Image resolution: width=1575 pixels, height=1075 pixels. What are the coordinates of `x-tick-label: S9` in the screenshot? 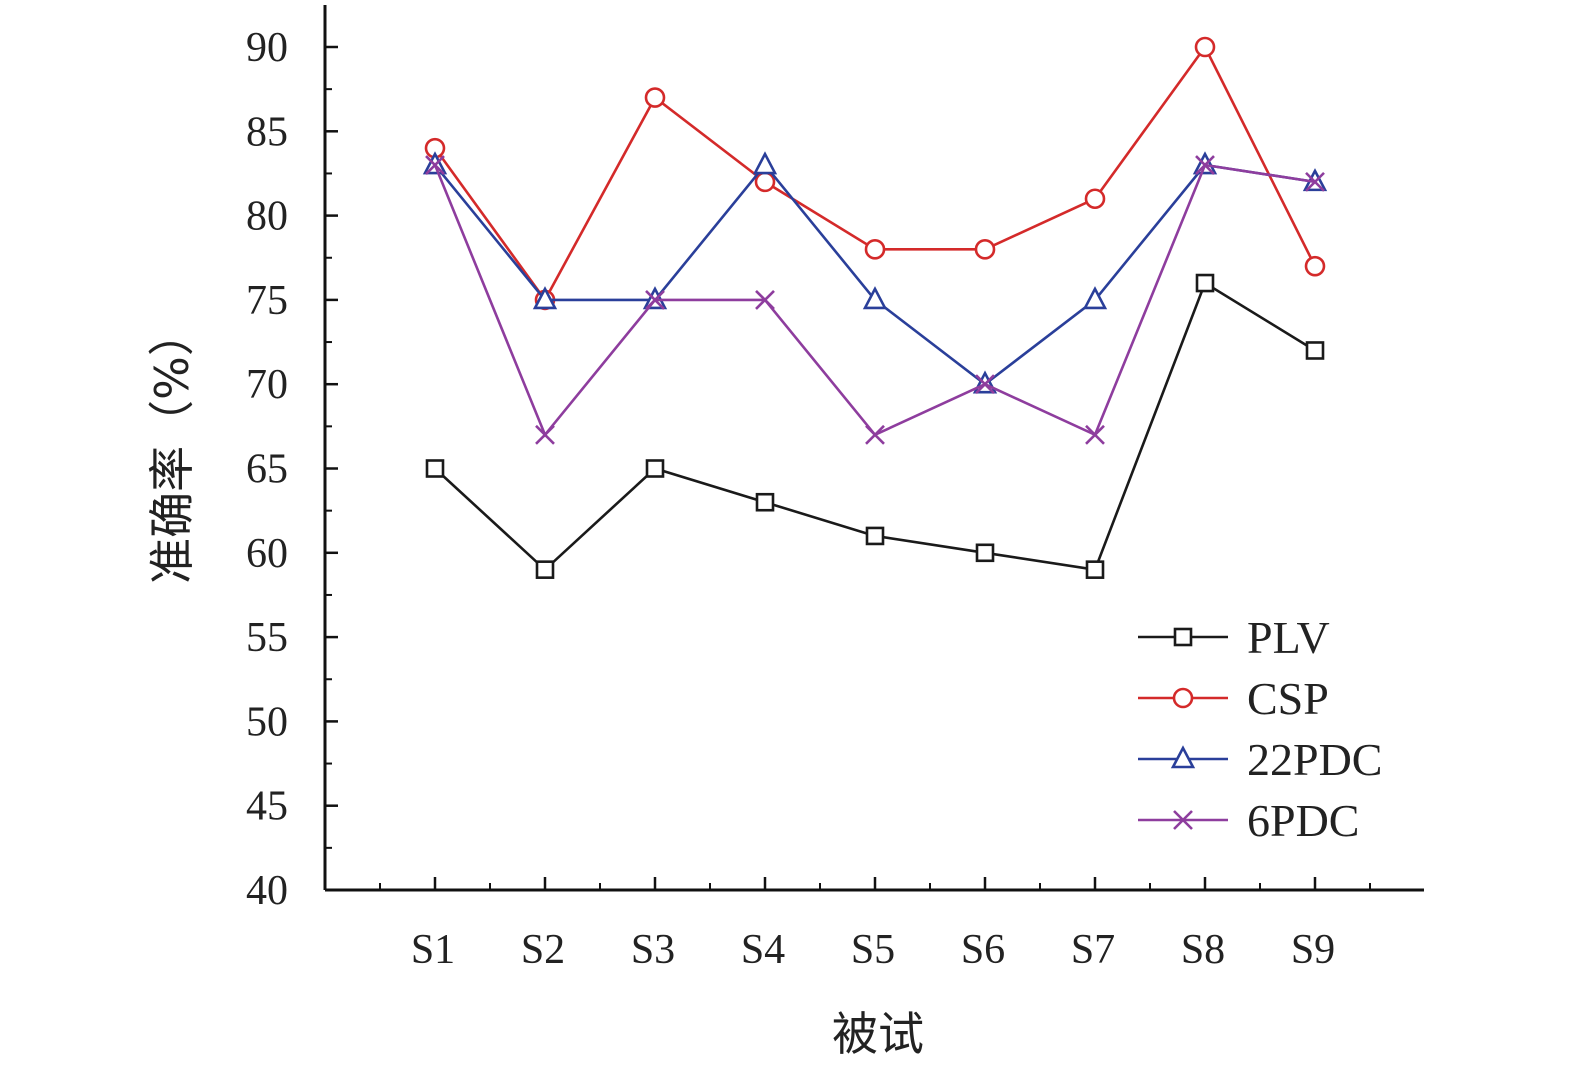 It's located at (1313, 950).